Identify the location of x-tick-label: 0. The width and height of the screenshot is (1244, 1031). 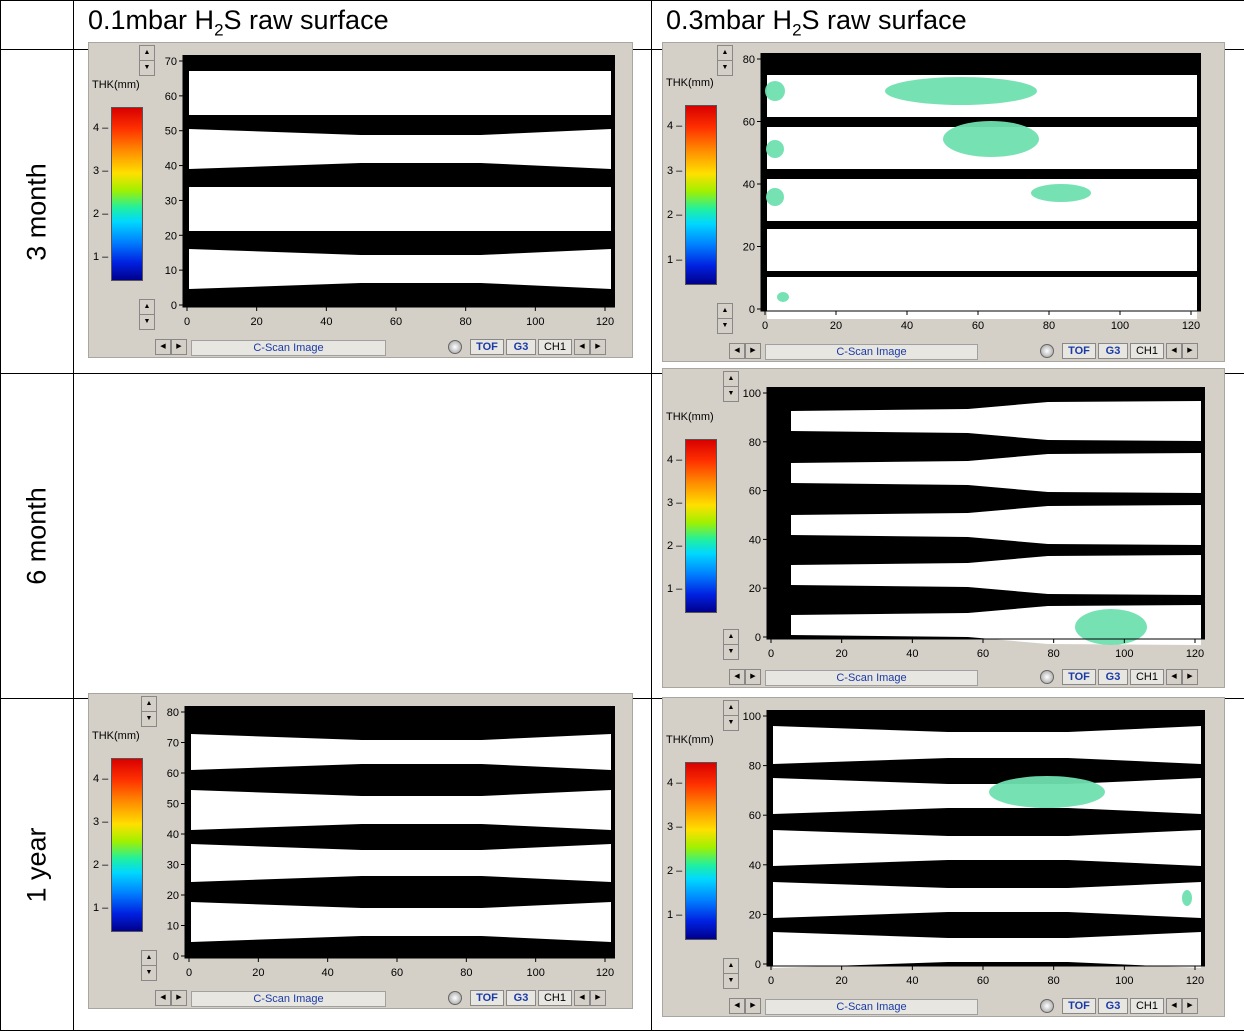
(189, 973).